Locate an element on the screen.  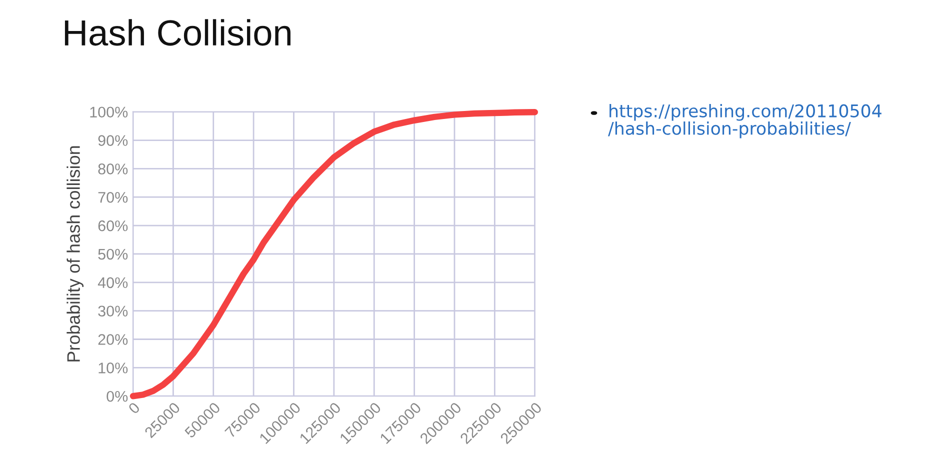
y-axis-title: Probability of hash collision is located at coordinates (75, 254).